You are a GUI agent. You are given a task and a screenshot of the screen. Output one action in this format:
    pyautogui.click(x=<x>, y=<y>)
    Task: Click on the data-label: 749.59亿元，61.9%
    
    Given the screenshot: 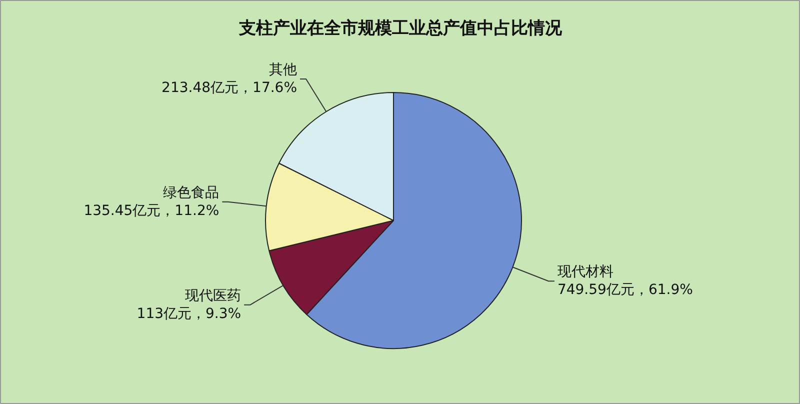 What is the action you would take?
    pyautogui.click(x=625, y=290)
    